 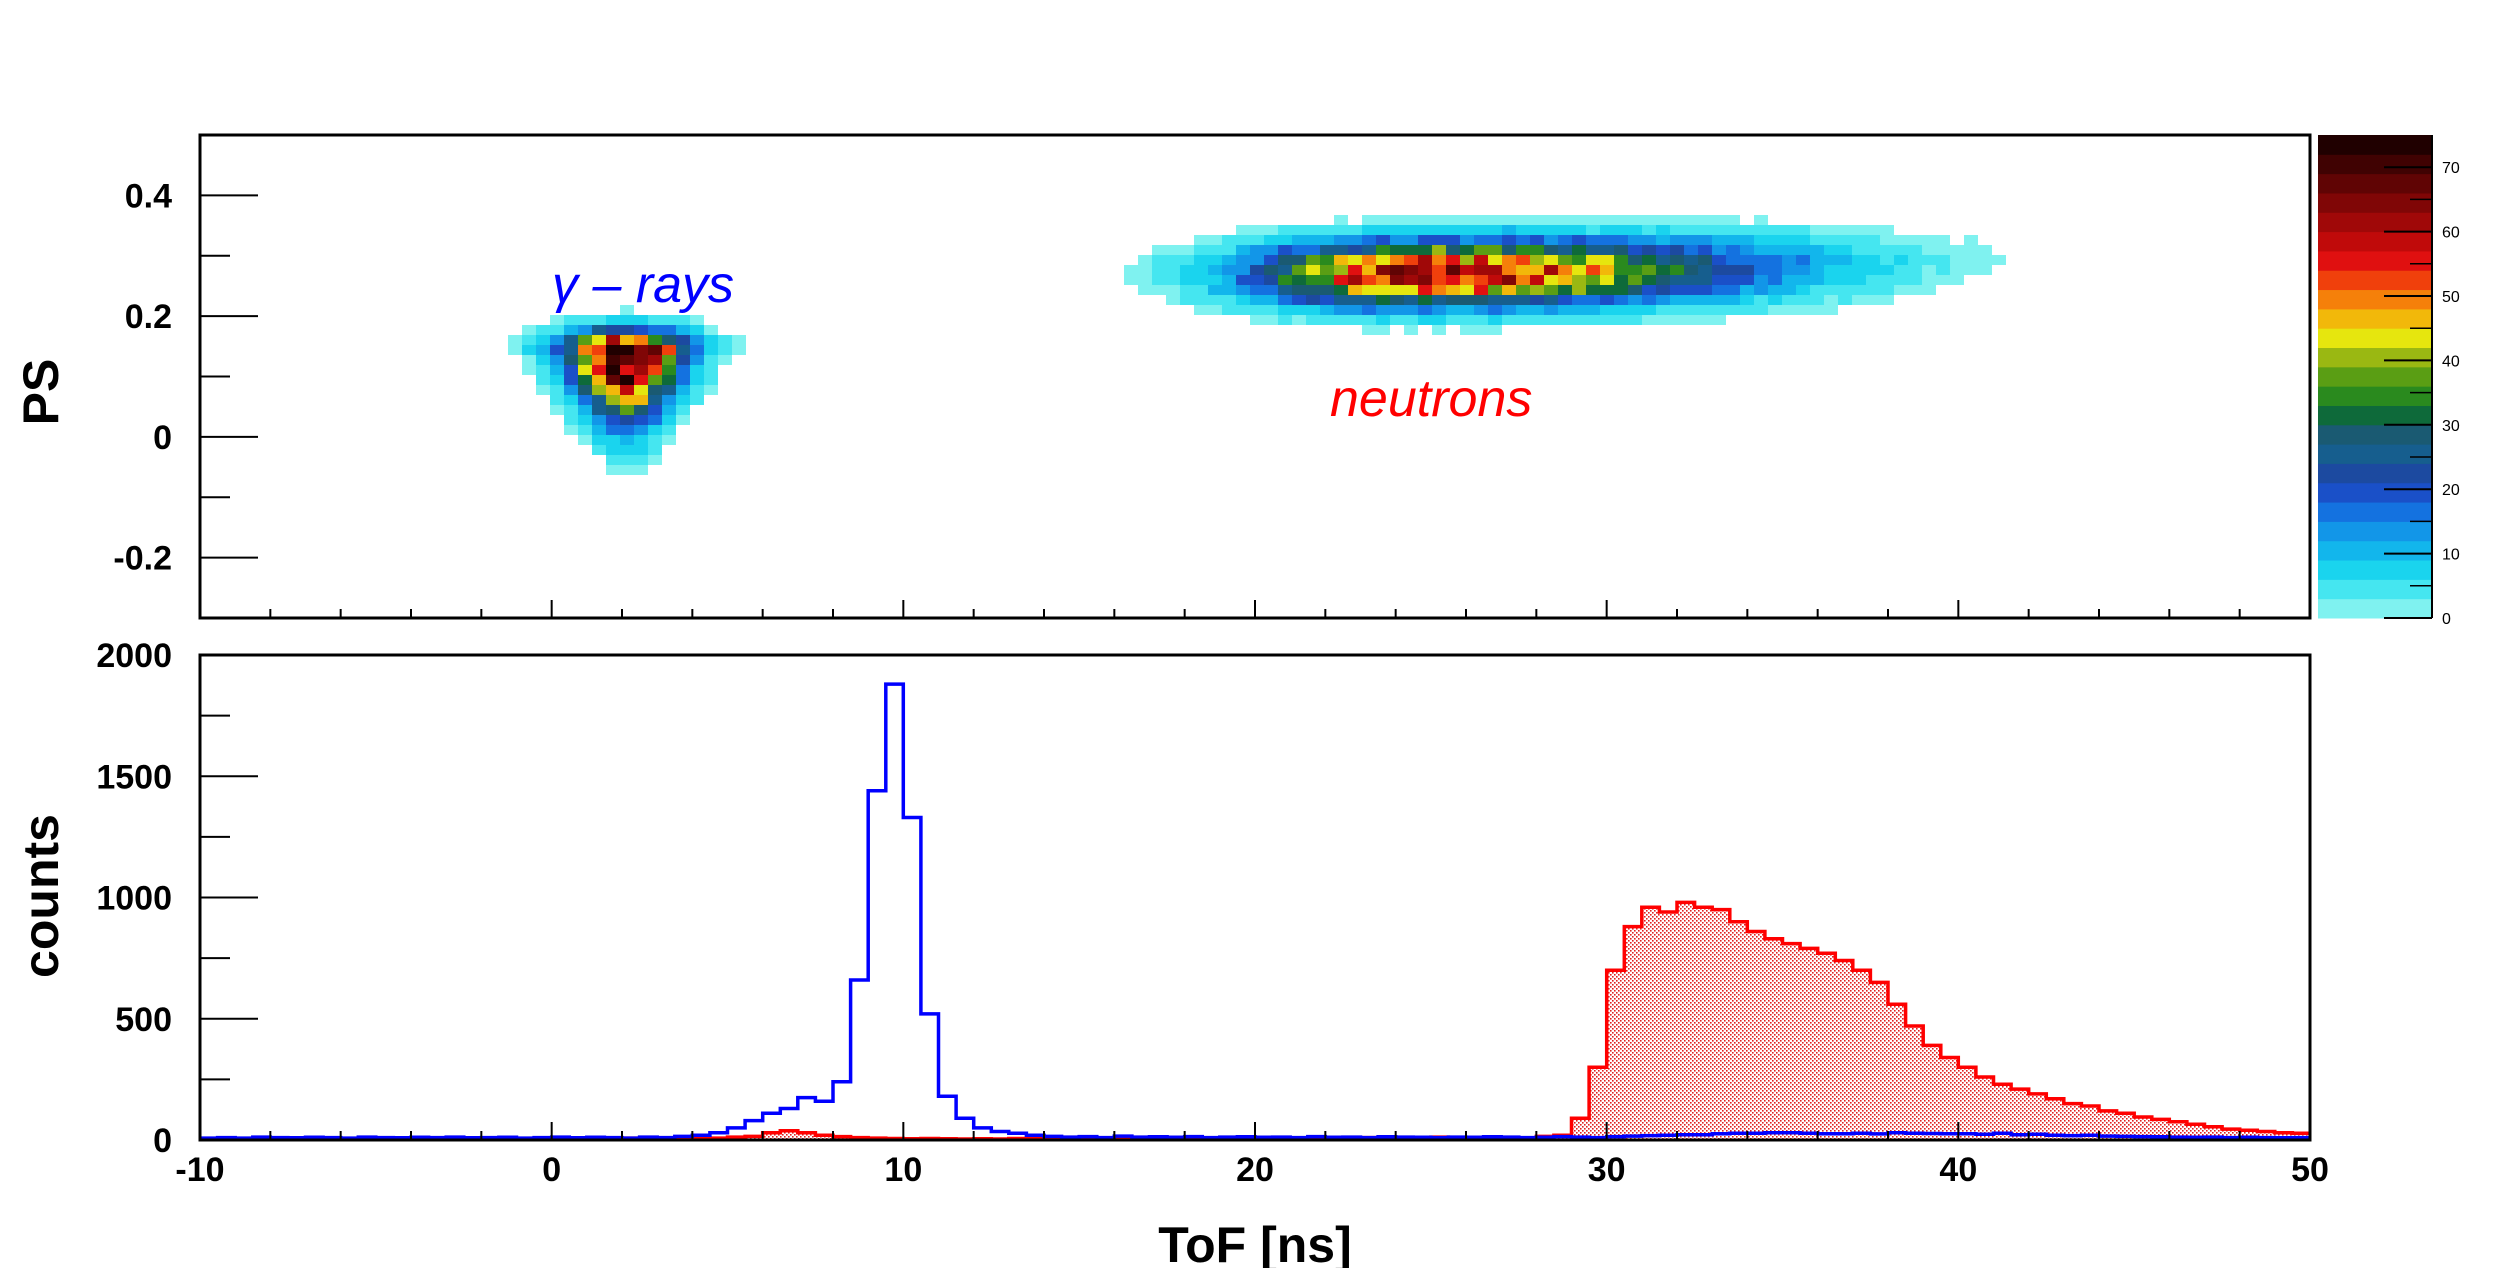 What do you see at coordinates (1257, 345) in the screenshot?
I see `heatmap-clusters` at bounding box center [1257, 345].